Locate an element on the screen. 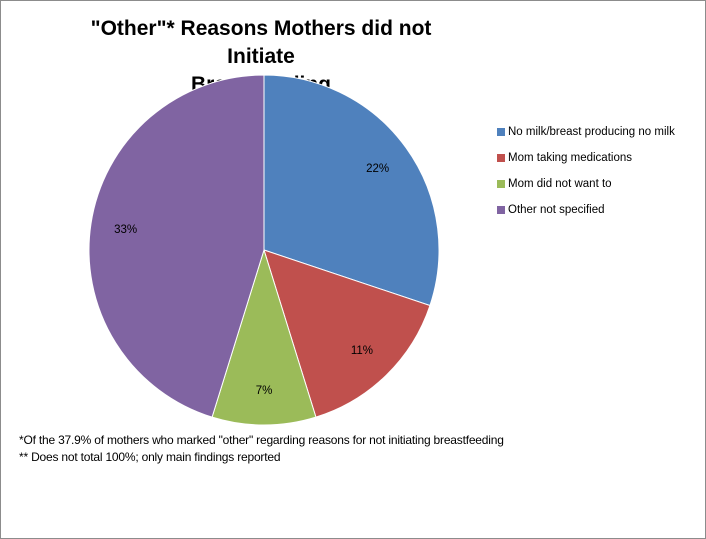  legend-swatch-other is located at coordinates (501, 209).